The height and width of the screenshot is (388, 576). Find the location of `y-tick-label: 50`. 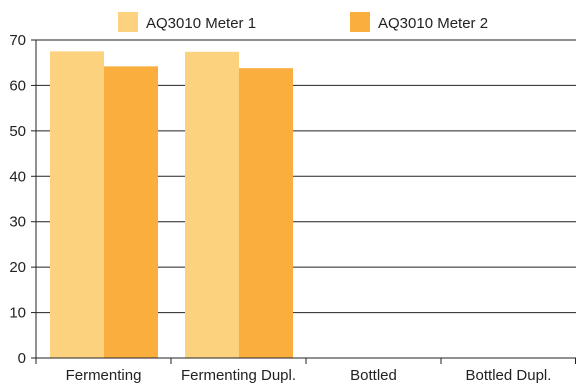

y-tick-label: 50 is located at coordinates (17, 131).